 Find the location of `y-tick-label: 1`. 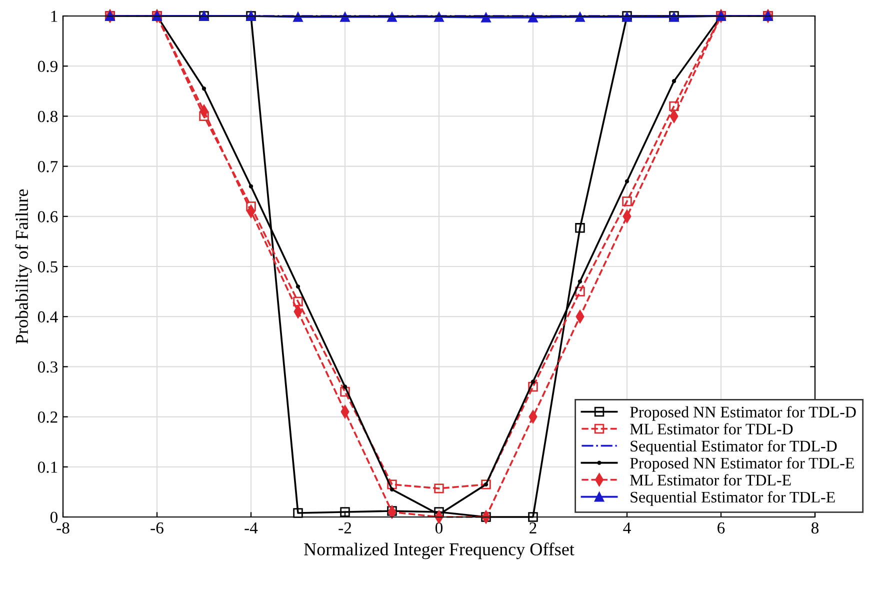

y-tick-label: 1 is located at coordinates (54, 16).